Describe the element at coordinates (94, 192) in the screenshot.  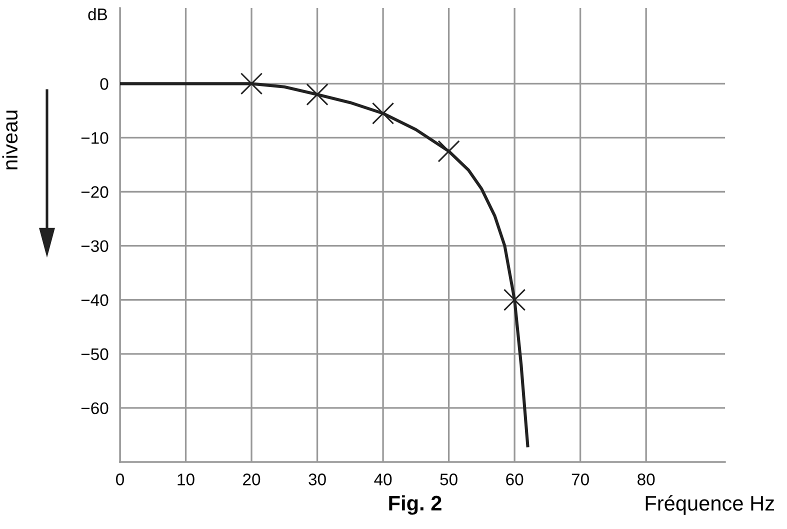
I see `y-tick-label: −20` at that location.